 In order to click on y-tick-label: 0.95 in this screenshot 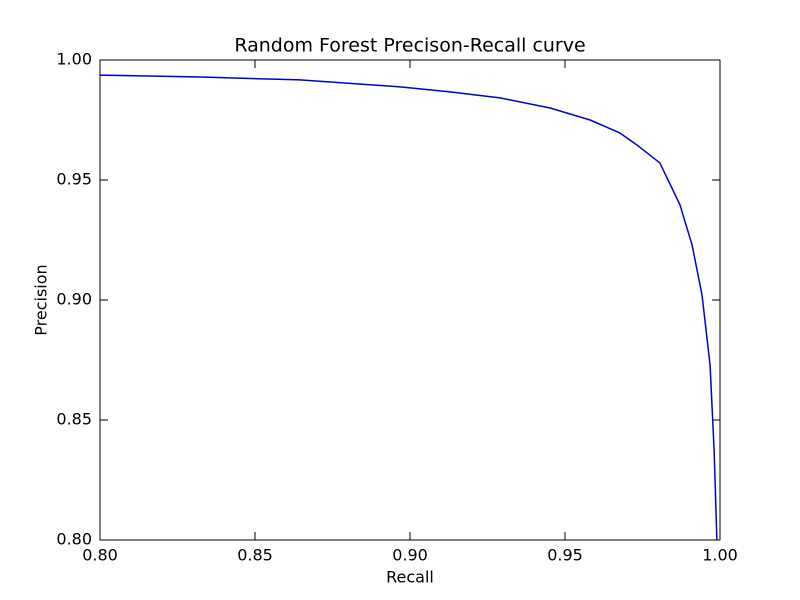, I will do `click(74, 179)`.